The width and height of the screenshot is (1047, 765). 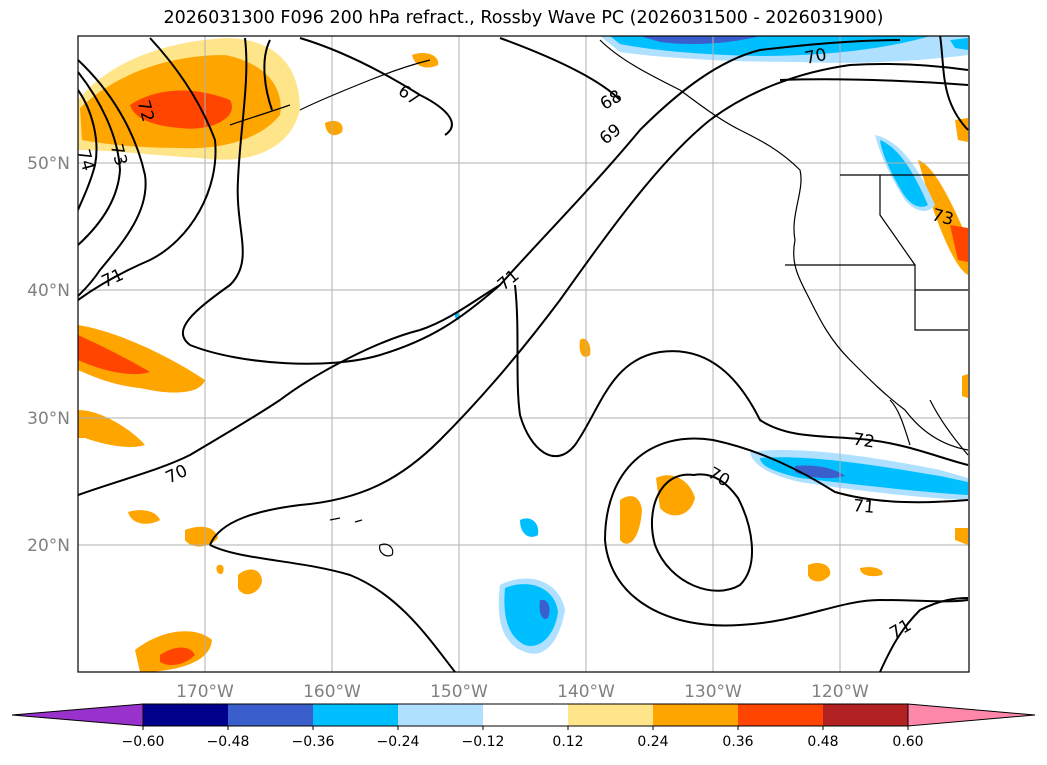 What do you see at coordinates (143, 742) in the screenshot?
I see `colorbar-tick-label: −0.60` at bounding box center [143, 742].